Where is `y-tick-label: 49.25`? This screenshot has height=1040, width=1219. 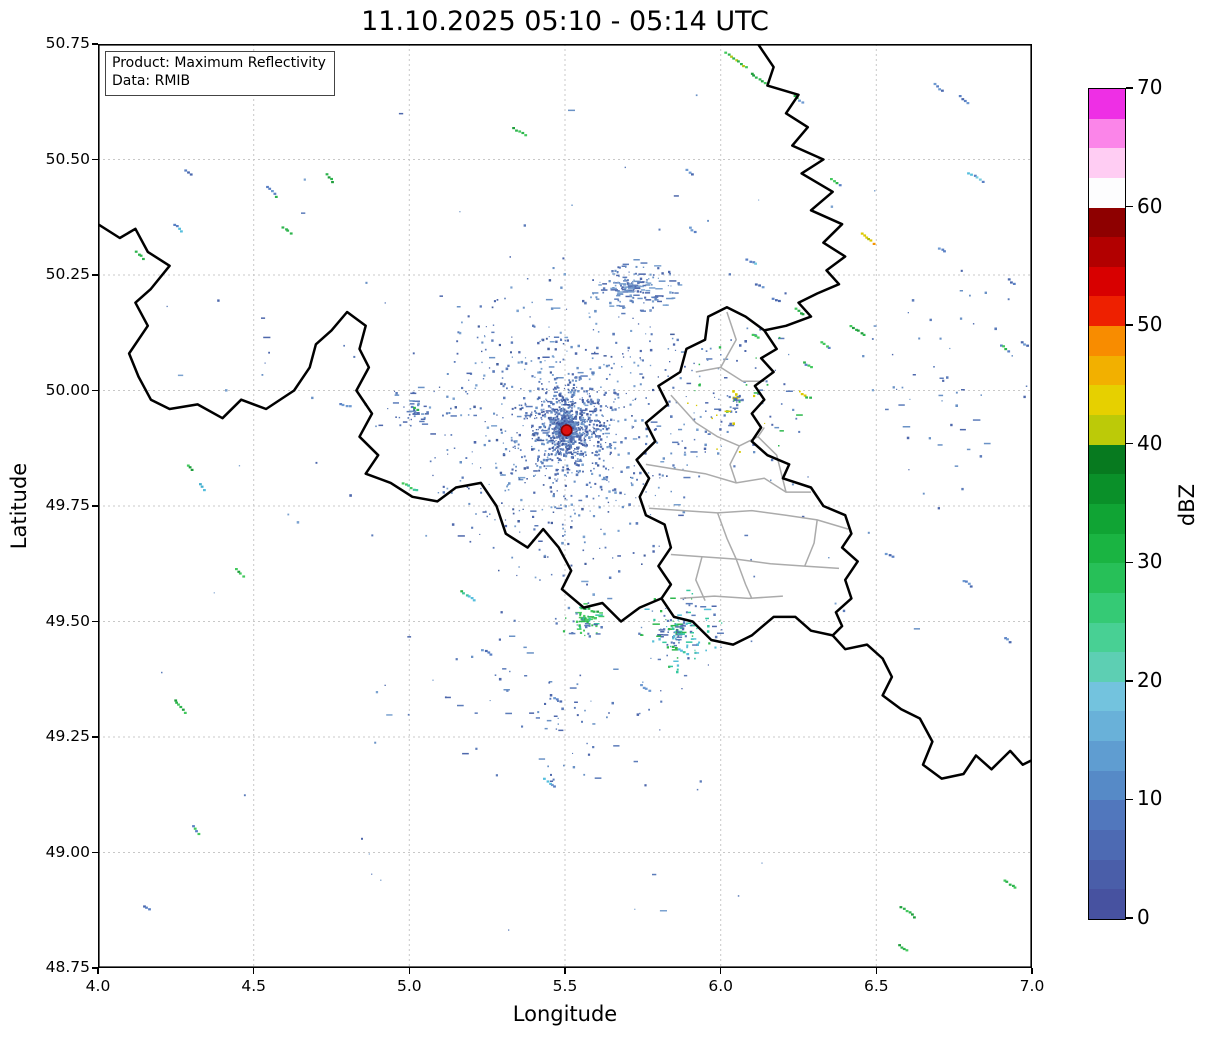
y-tick-label: 49.25 is located at coordinates (67, 736).